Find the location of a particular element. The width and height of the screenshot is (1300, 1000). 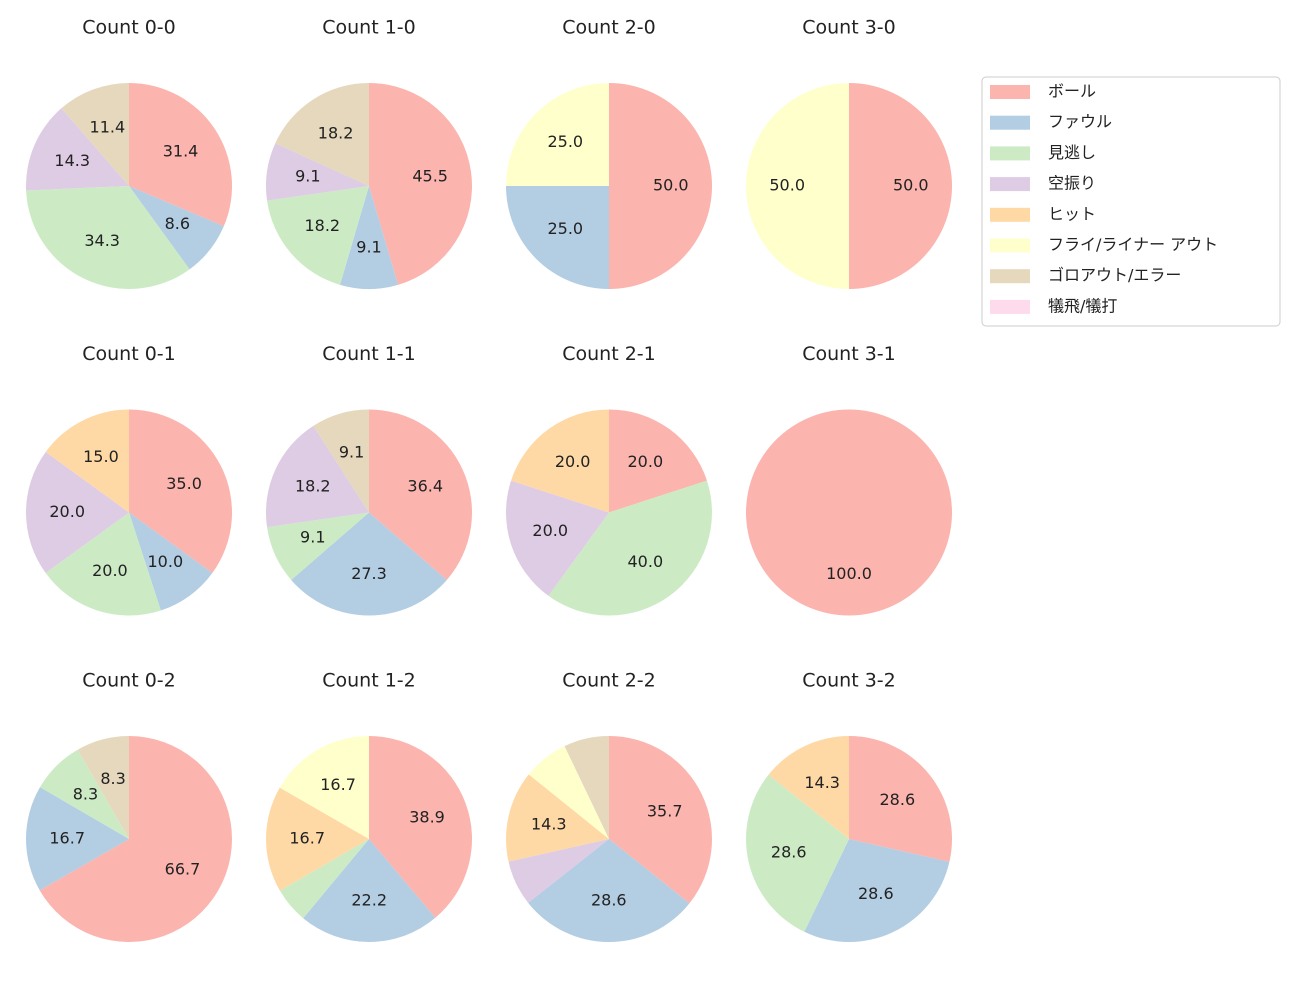

slice-label: 8.3 is located at coordinates (85, 794).